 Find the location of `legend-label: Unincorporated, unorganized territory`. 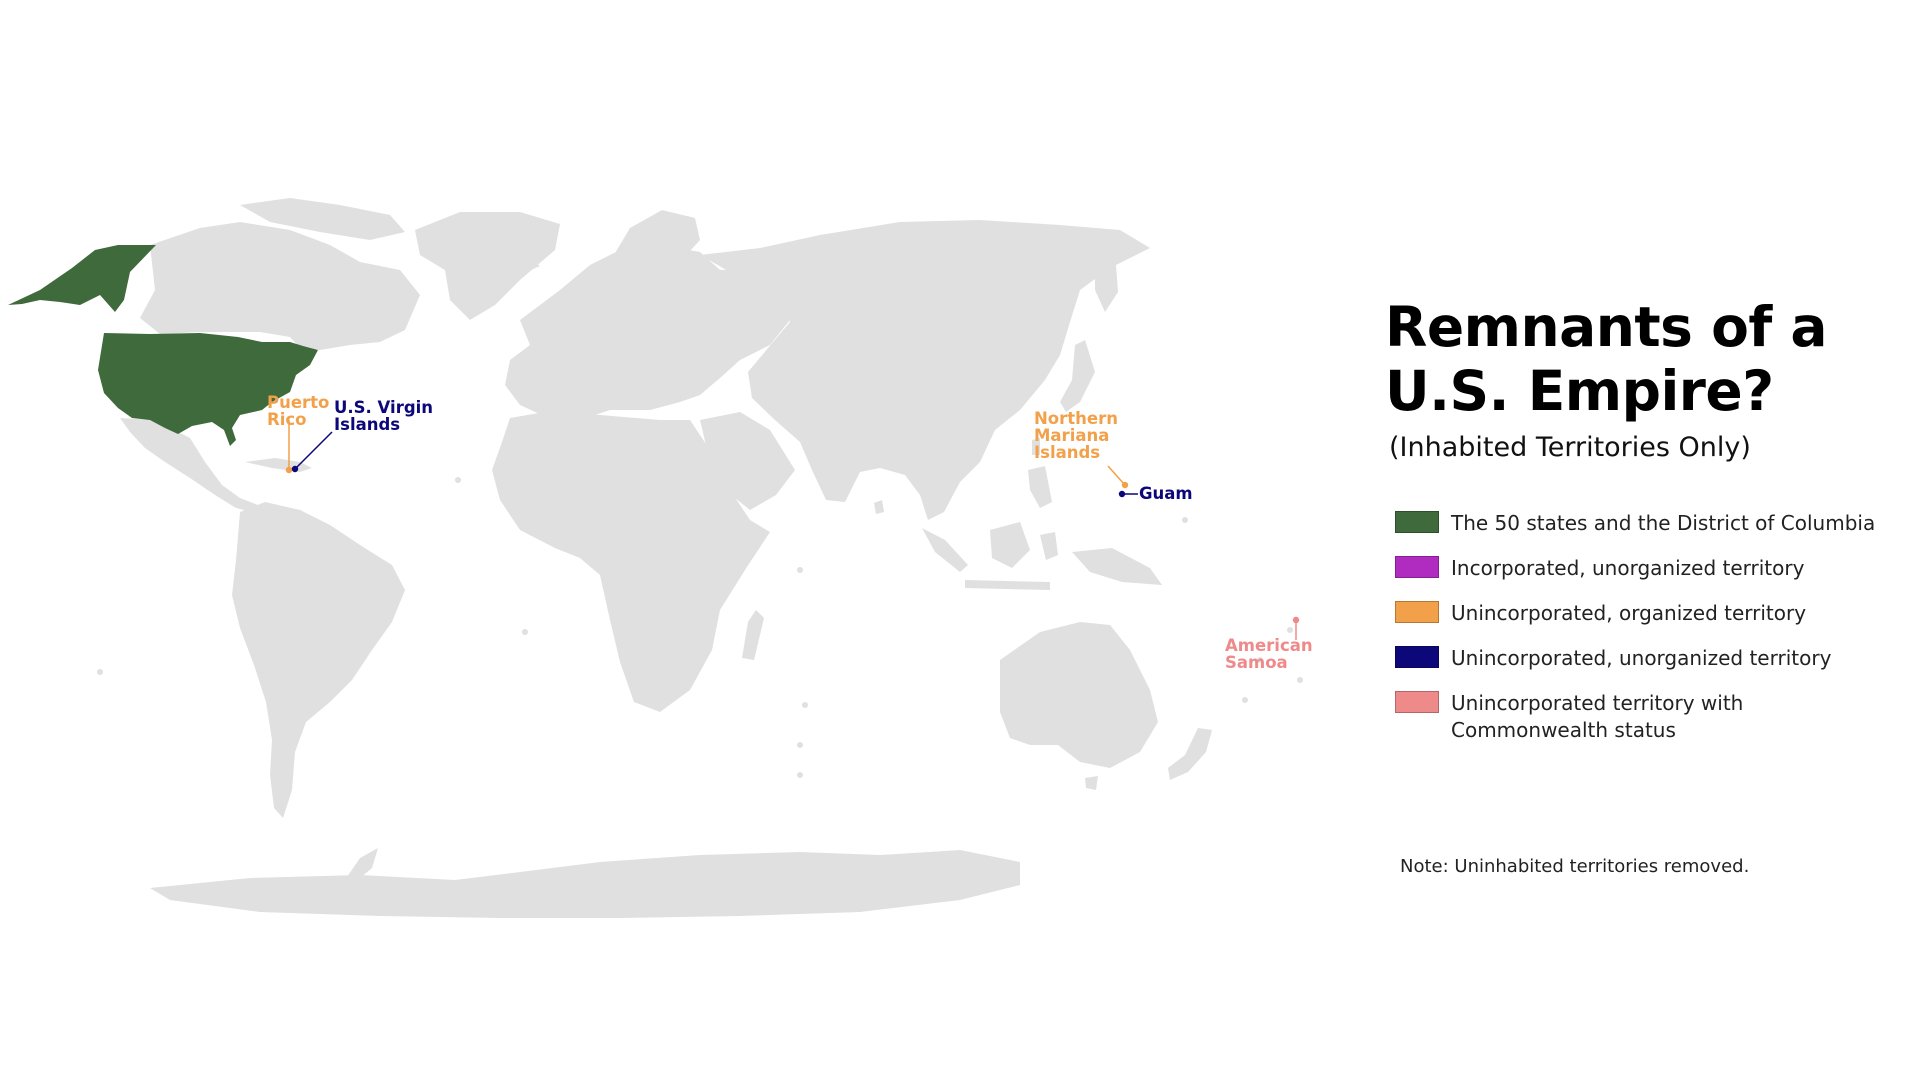

legend-label: Unincorporated, unorganized territory is located at coordinates (1641, 658).